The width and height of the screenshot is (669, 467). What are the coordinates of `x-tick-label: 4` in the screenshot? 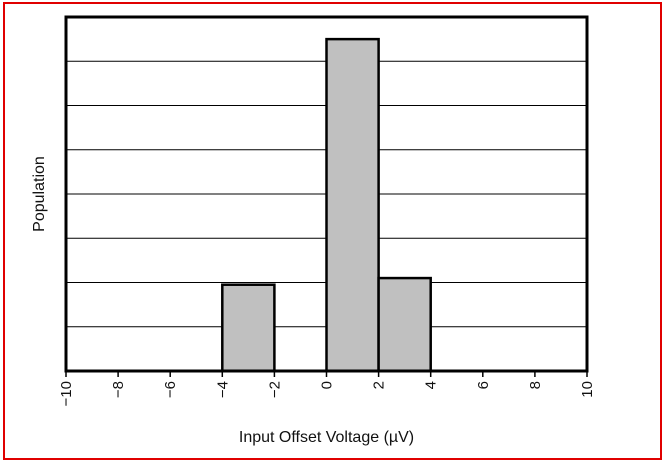 It's located at (431, 385).